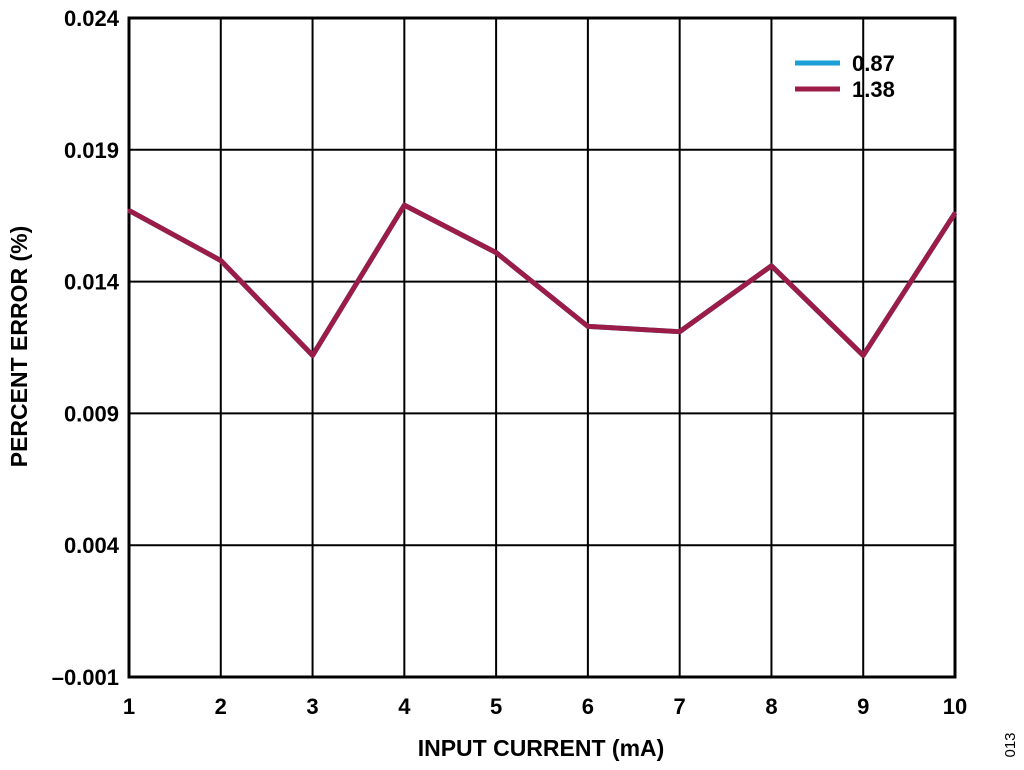 Image resolution: width=1024 pixels, height=770 pixels. Describe the element at coordinates (863, 706) in the screenshot. I see `x-tick-label-8: 9` at that location.